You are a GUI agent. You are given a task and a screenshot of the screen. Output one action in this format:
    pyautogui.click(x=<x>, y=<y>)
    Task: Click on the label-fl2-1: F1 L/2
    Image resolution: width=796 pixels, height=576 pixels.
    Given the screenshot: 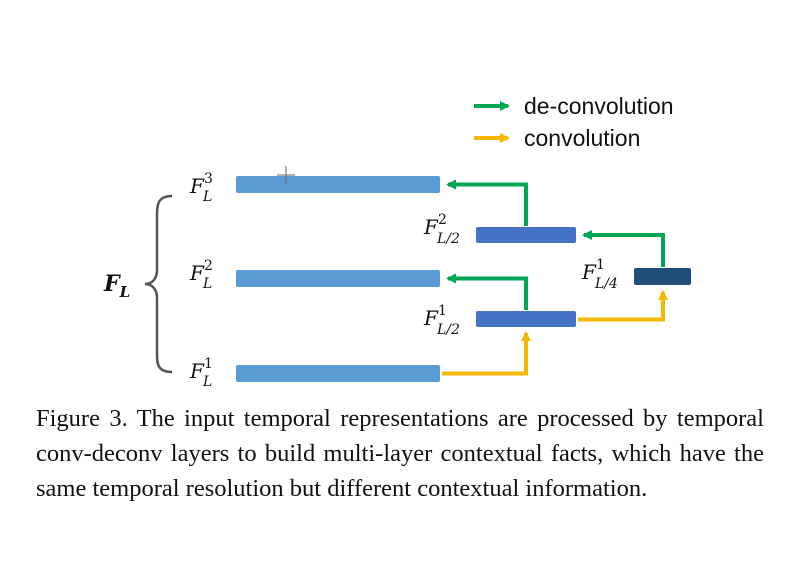 What is the action you would take?
    pyautogui.click(x=441, y=320)
    